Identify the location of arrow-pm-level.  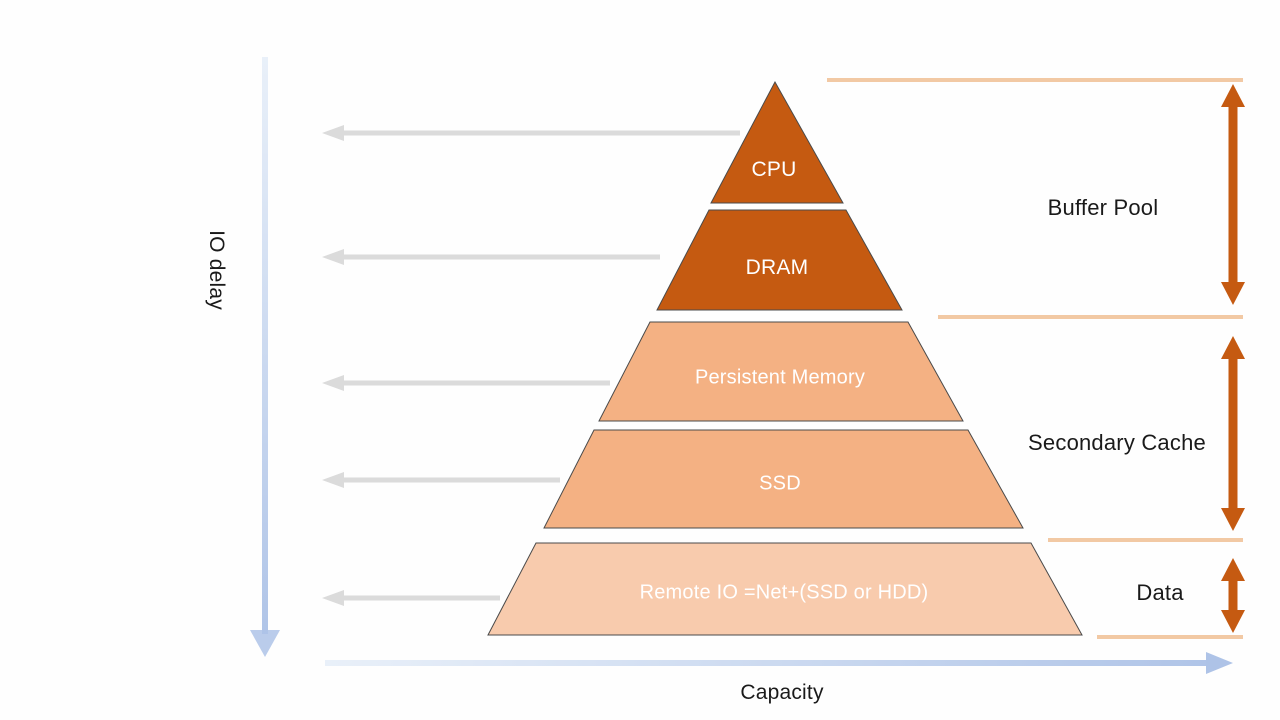
(466, 383).